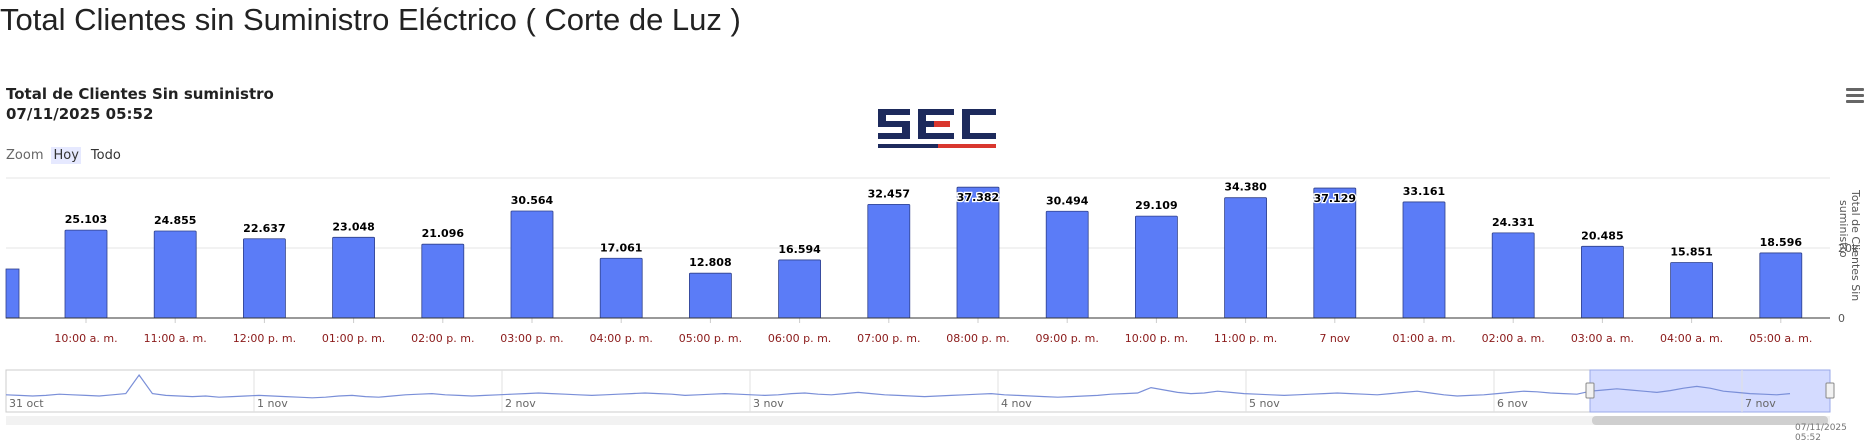 This screenshot has width=1875, height=443. What do you see at coordinates (26, 403) in the screenshot?
I see `navigator-date-label: 31 oct` at bounding box center [26, 403].